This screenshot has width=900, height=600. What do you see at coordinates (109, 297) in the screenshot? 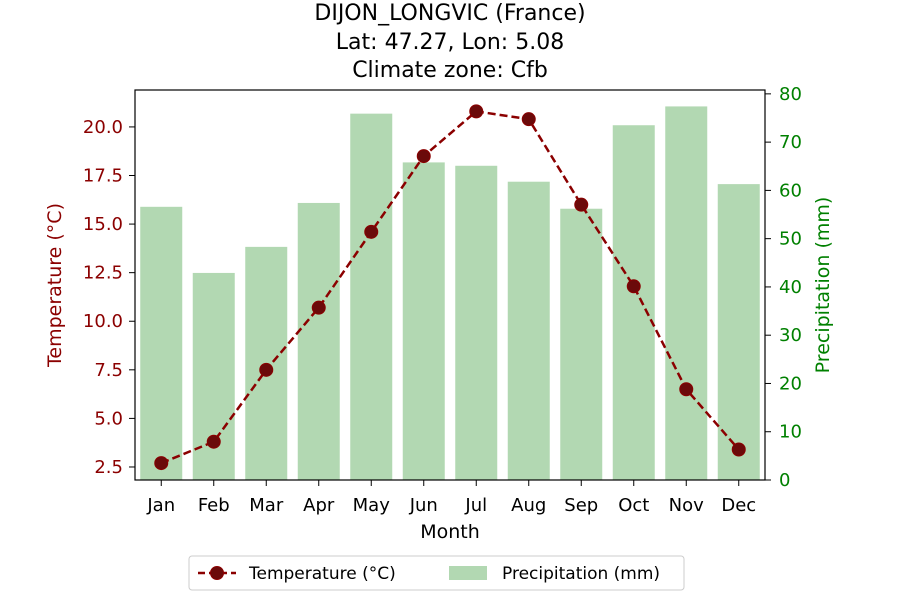
I see `left-y-axis: 2.5 5.0 7.5 10.0 12.5 15.0 17.5 20.0` at bounding box center [109, 297].